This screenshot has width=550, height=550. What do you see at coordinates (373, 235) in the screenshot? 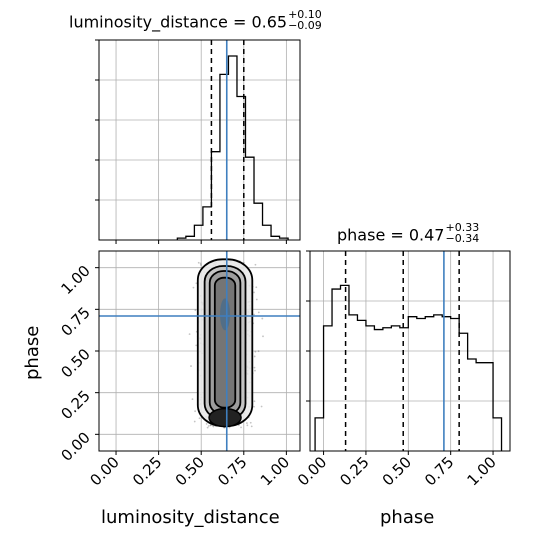
I see `title-phase-label: phase =` at bounding box center [373, 235].